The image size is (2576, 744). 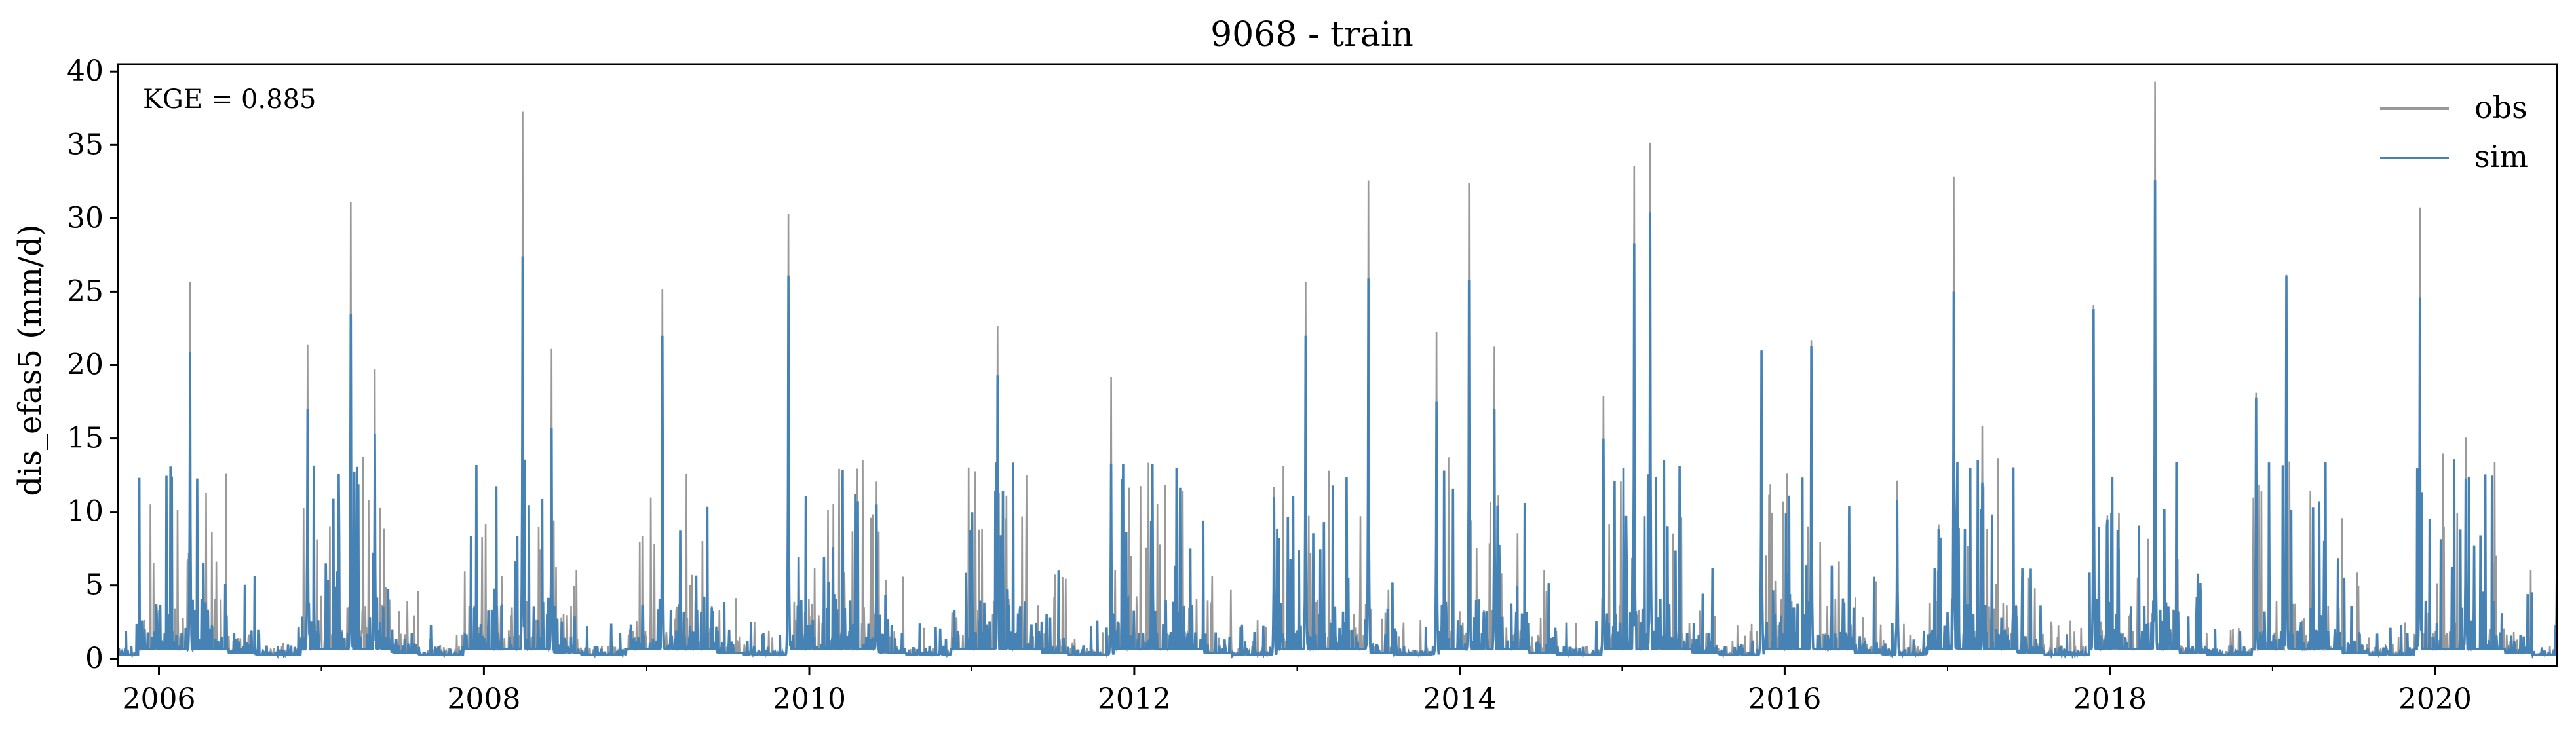 I want to click on legend-sim-label: sim, so click(x=2501, y=156).